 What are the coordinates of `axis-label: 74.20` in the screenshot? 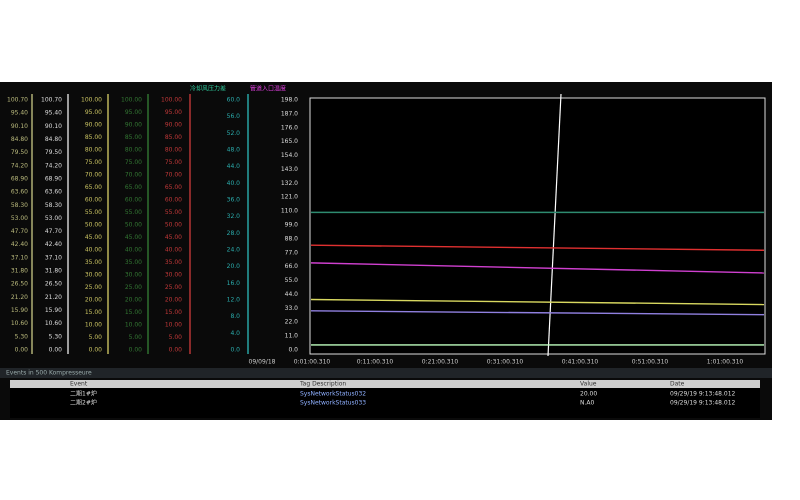 It's located at (53, 165).